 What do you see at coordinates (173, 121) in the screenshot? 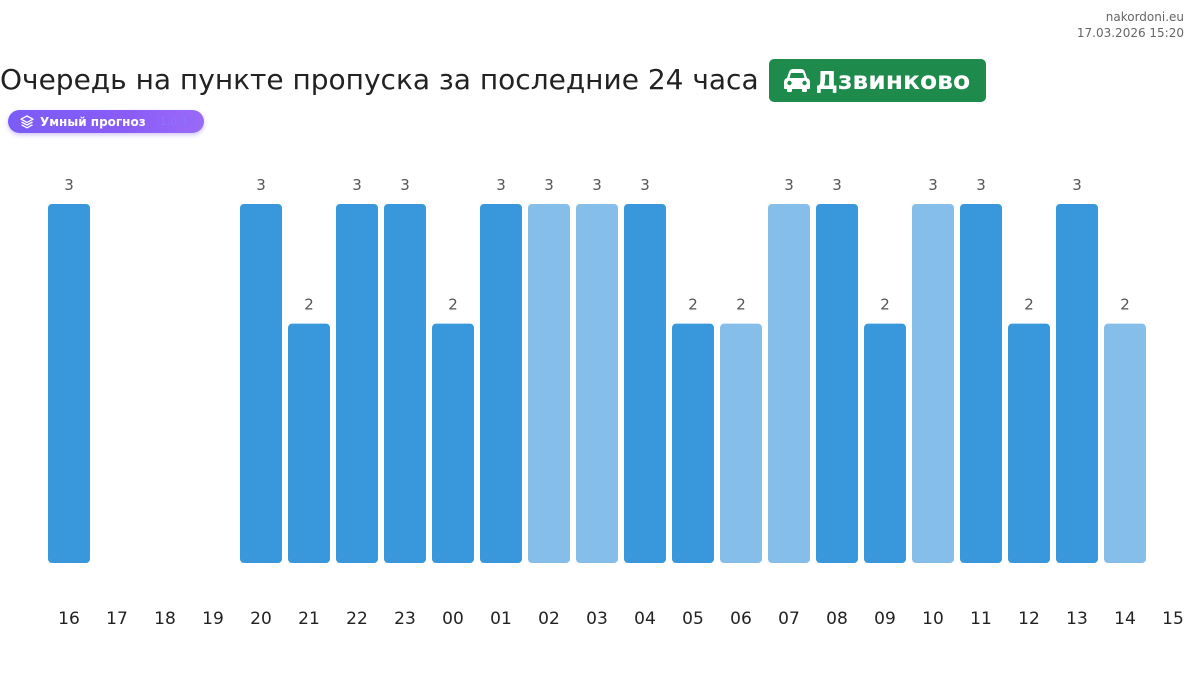
I see `forecast-version: 1.0.1` at bounding box center [173, 121].